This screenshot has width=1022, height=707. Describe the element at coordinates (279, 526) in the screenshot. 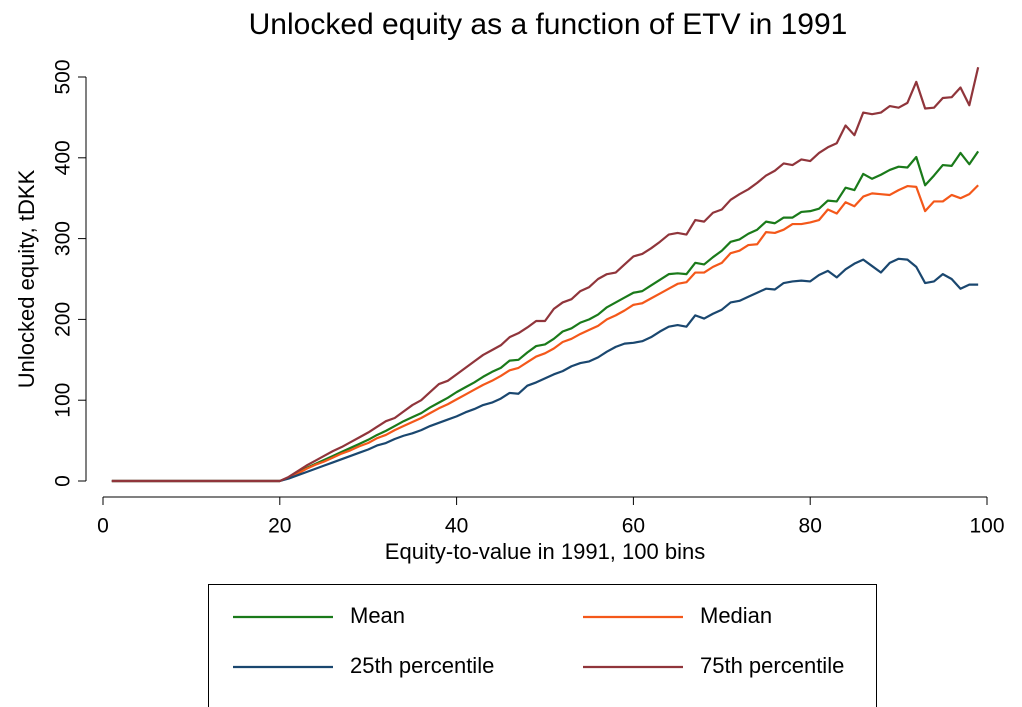

I see `x-tick-label: 20` at that location.